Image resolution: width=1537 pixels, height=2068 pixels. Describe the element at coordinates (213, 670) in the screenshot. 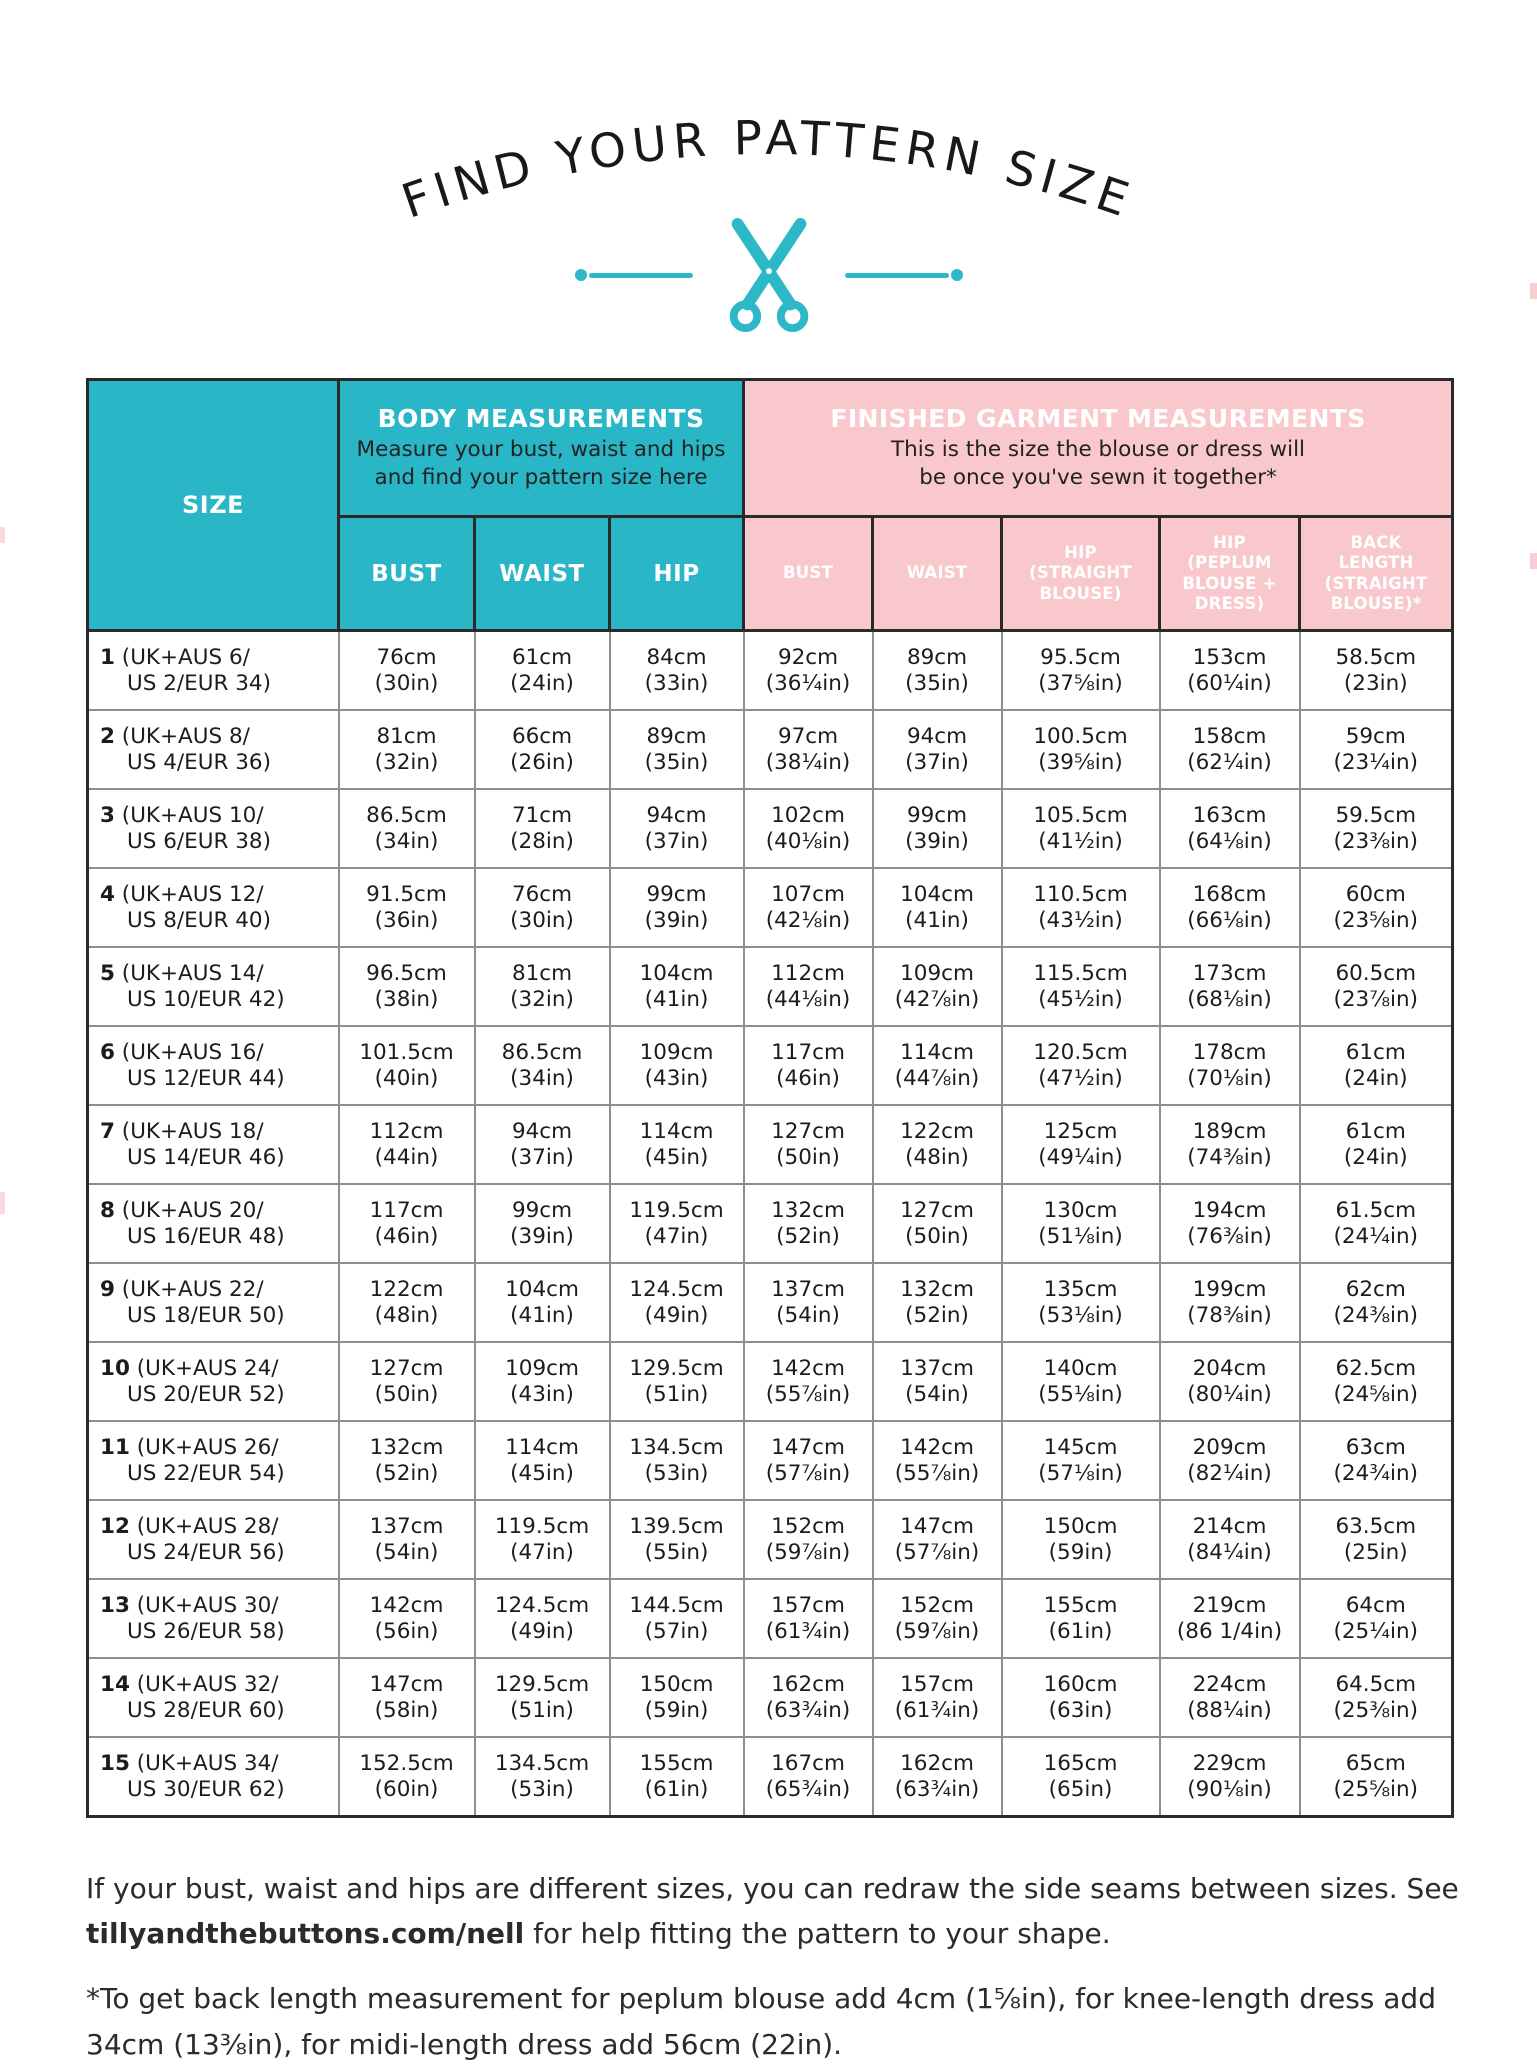

I see `size-cell: 1 (UK+AUS 6/US 2/EUR 34)` at that location.